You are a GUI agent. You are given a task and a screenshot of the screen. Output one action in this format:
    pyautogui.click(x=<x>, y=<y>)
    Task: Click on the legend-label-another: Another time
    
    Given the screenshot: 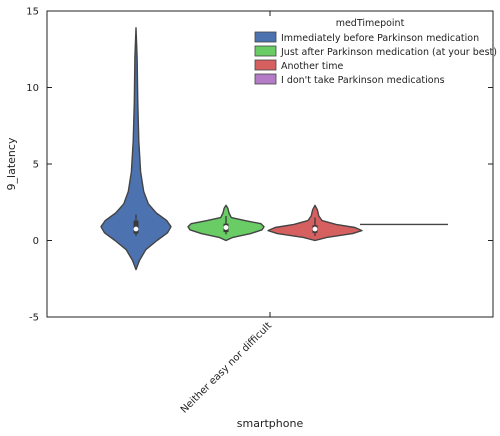 What is the action you would take?
    pyautogui.click(x=312, y=66)
    